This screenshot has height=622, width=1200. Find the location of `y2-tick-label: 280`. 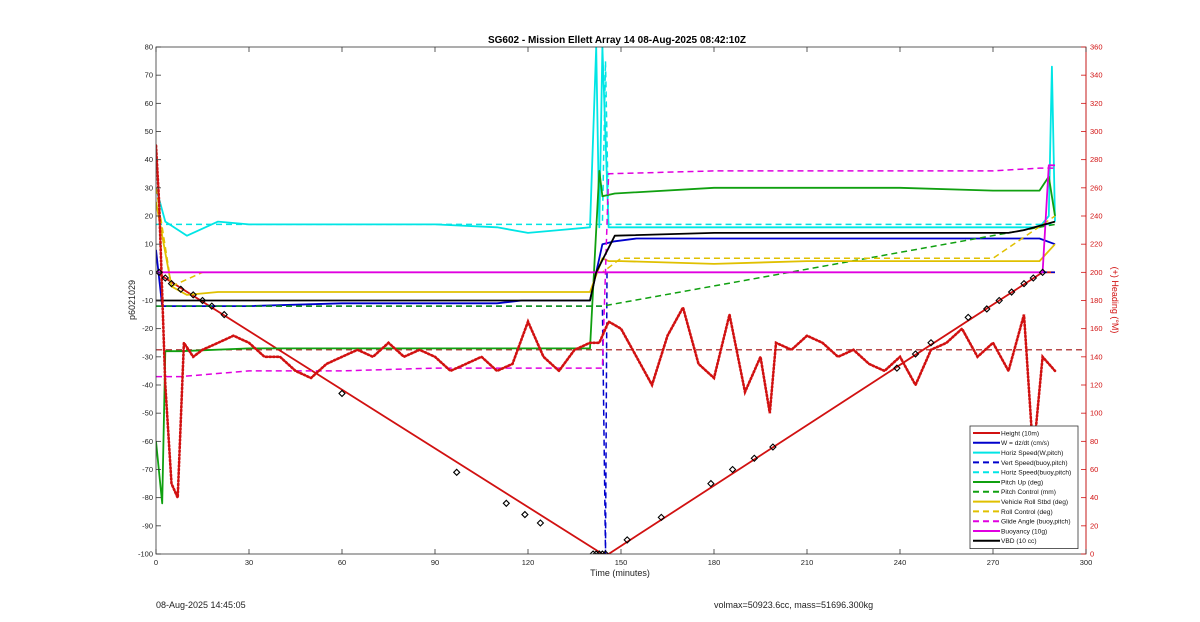

y2-tick-label: 280 is located at coordinates (1096, 159).